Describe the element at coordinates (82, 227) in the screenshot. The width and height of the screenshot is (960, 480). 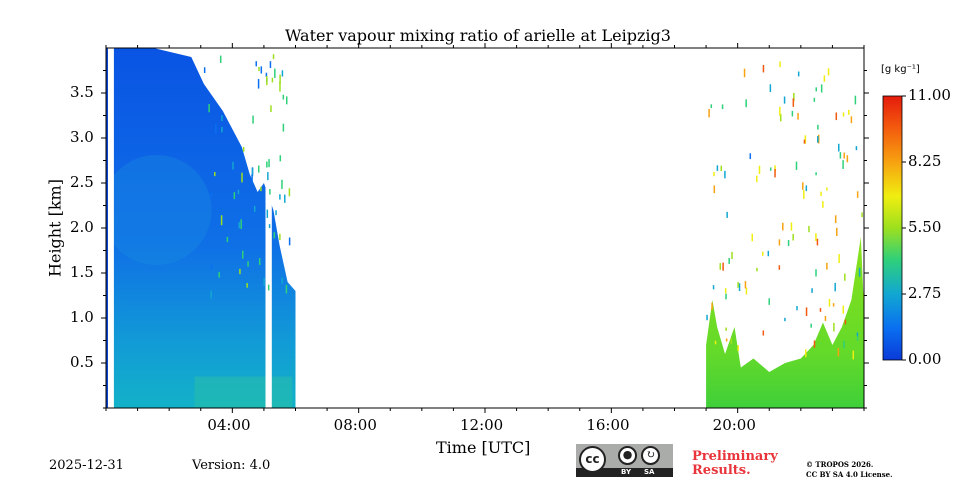
I see `y-tick-label: 2.0` at that location.